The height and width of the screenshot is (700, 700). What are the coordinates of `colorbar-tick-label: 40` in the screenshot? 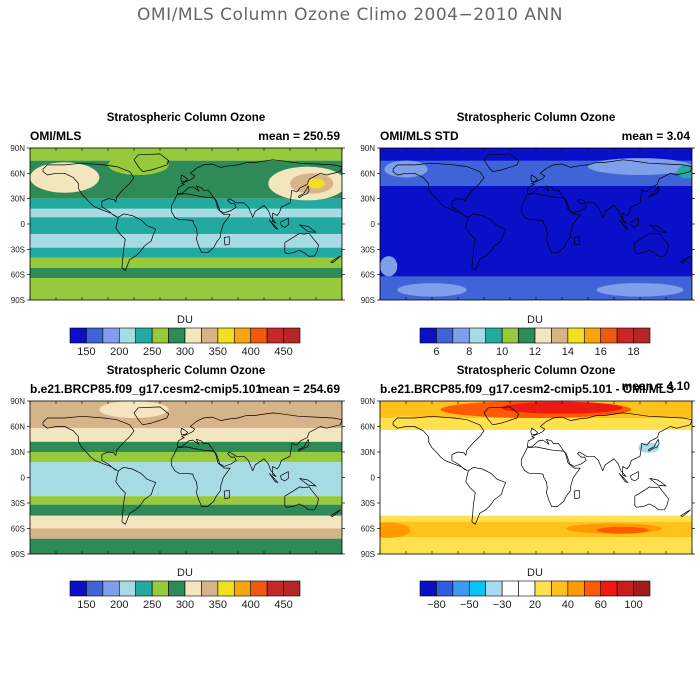 It's located at (568, 605).